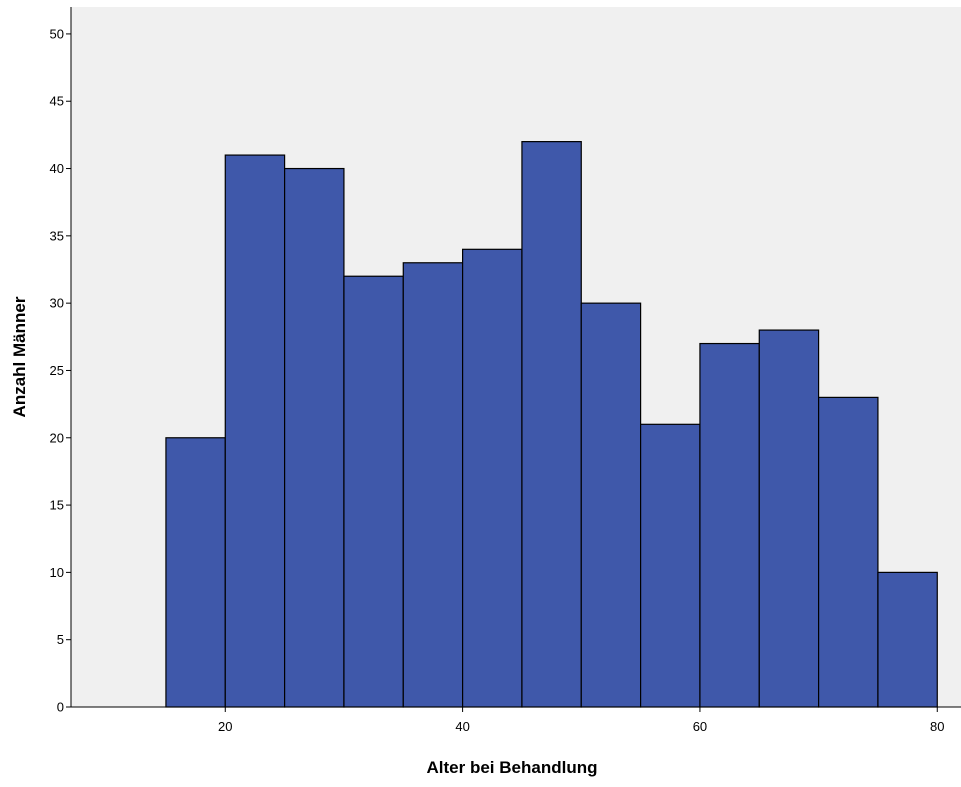 The height and width of the screenshot is (787, 961). What do you see at coordinates (57, 370) in the screenshot?
I see `y-tick-label: 25` at bounding box center [57, 370].